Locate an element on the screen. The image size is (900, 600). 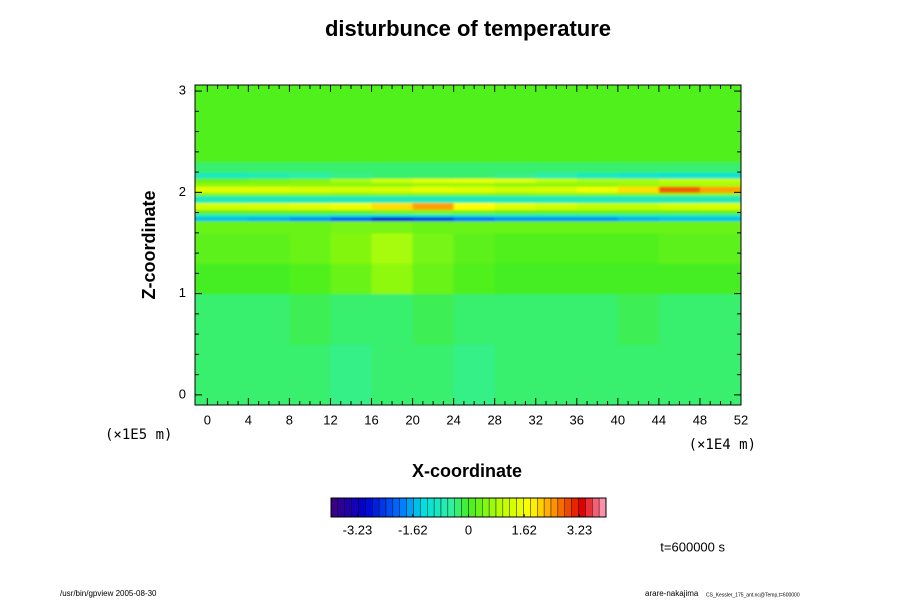
footer-left: /usr/bin/gpview 2005-08-30 is located at coordinates (108, 593).